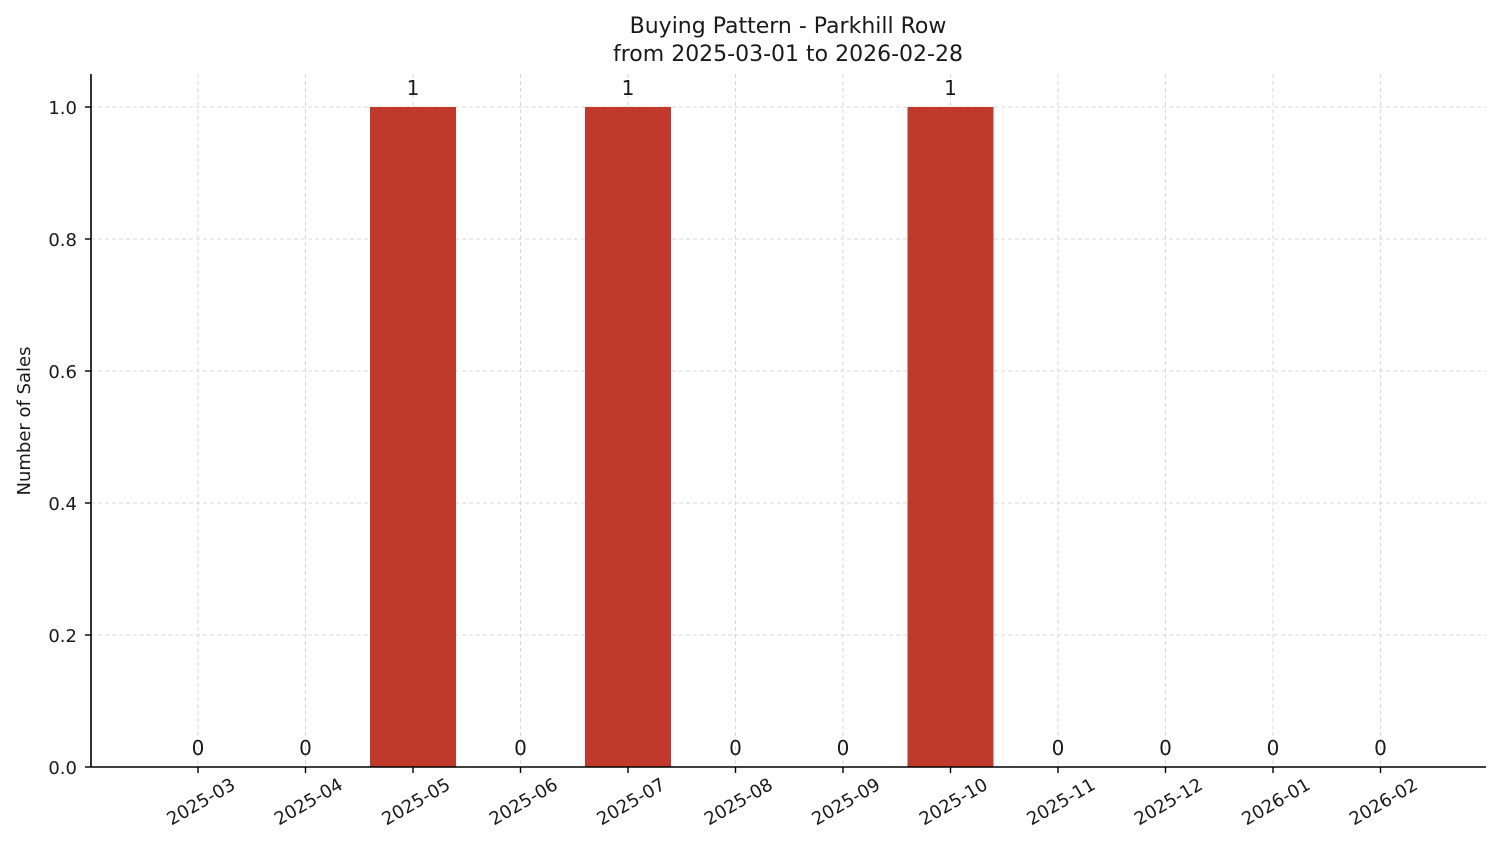 The width and height of the screenshot is (1501, 863). What do you see at coordinates (524, 802) in the screenshot?
I see `x-tick-label: 2025-06` at bounding box center [524, 802].